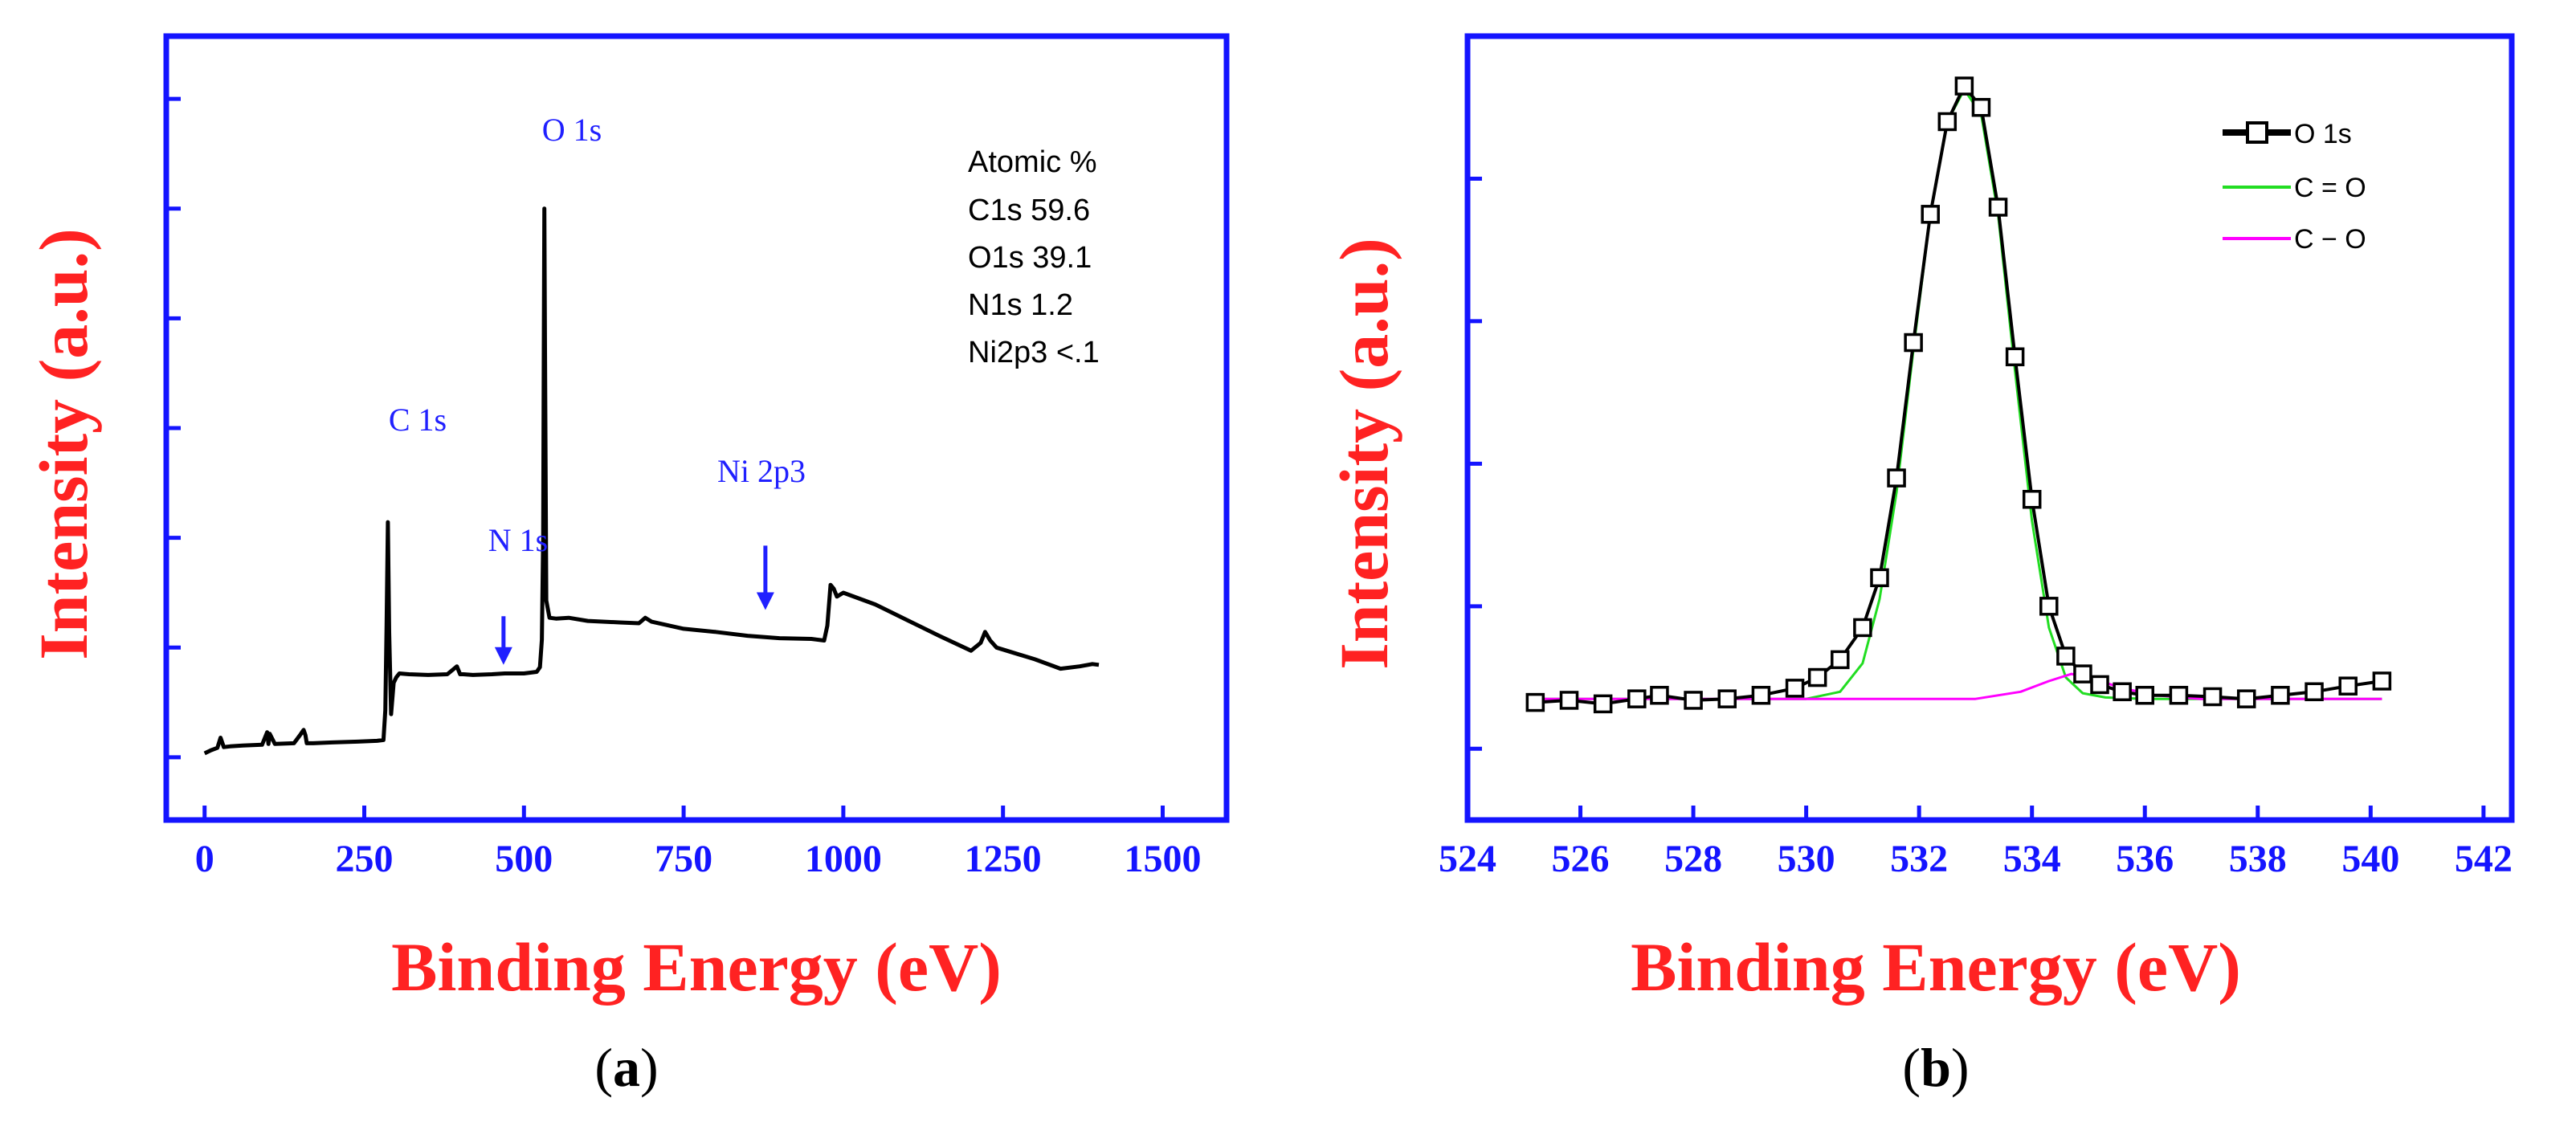  What do you see at coordinates (1976, 843) in the screenshot?
I see `x-axis-ticks: 524 526 528 530 532 534 536 538 540 542` at bounding box center [1976, 843].